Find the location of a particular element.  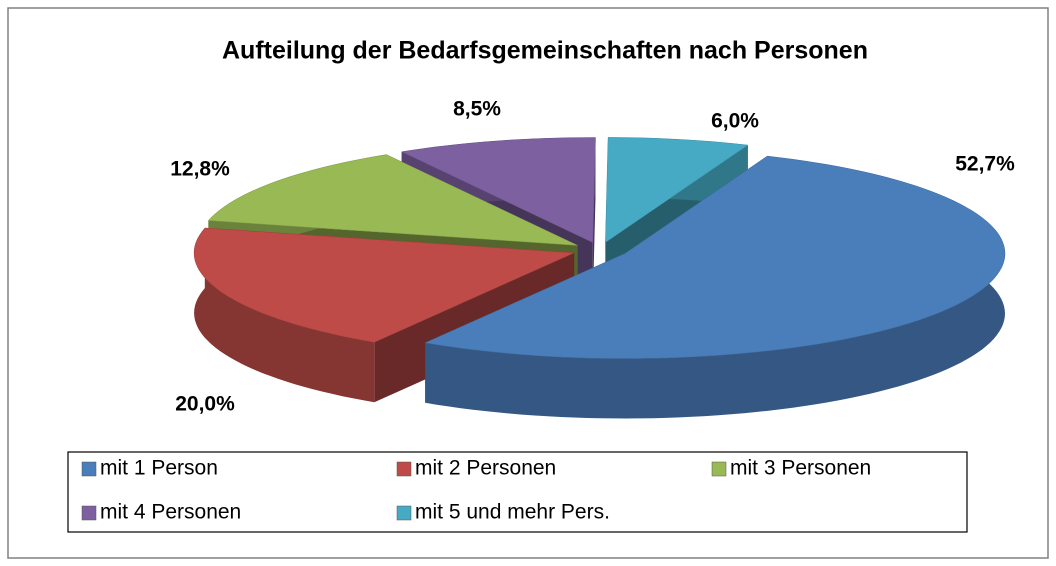

legend-label: mit 2 Personen is located at coordinates (485, 468).